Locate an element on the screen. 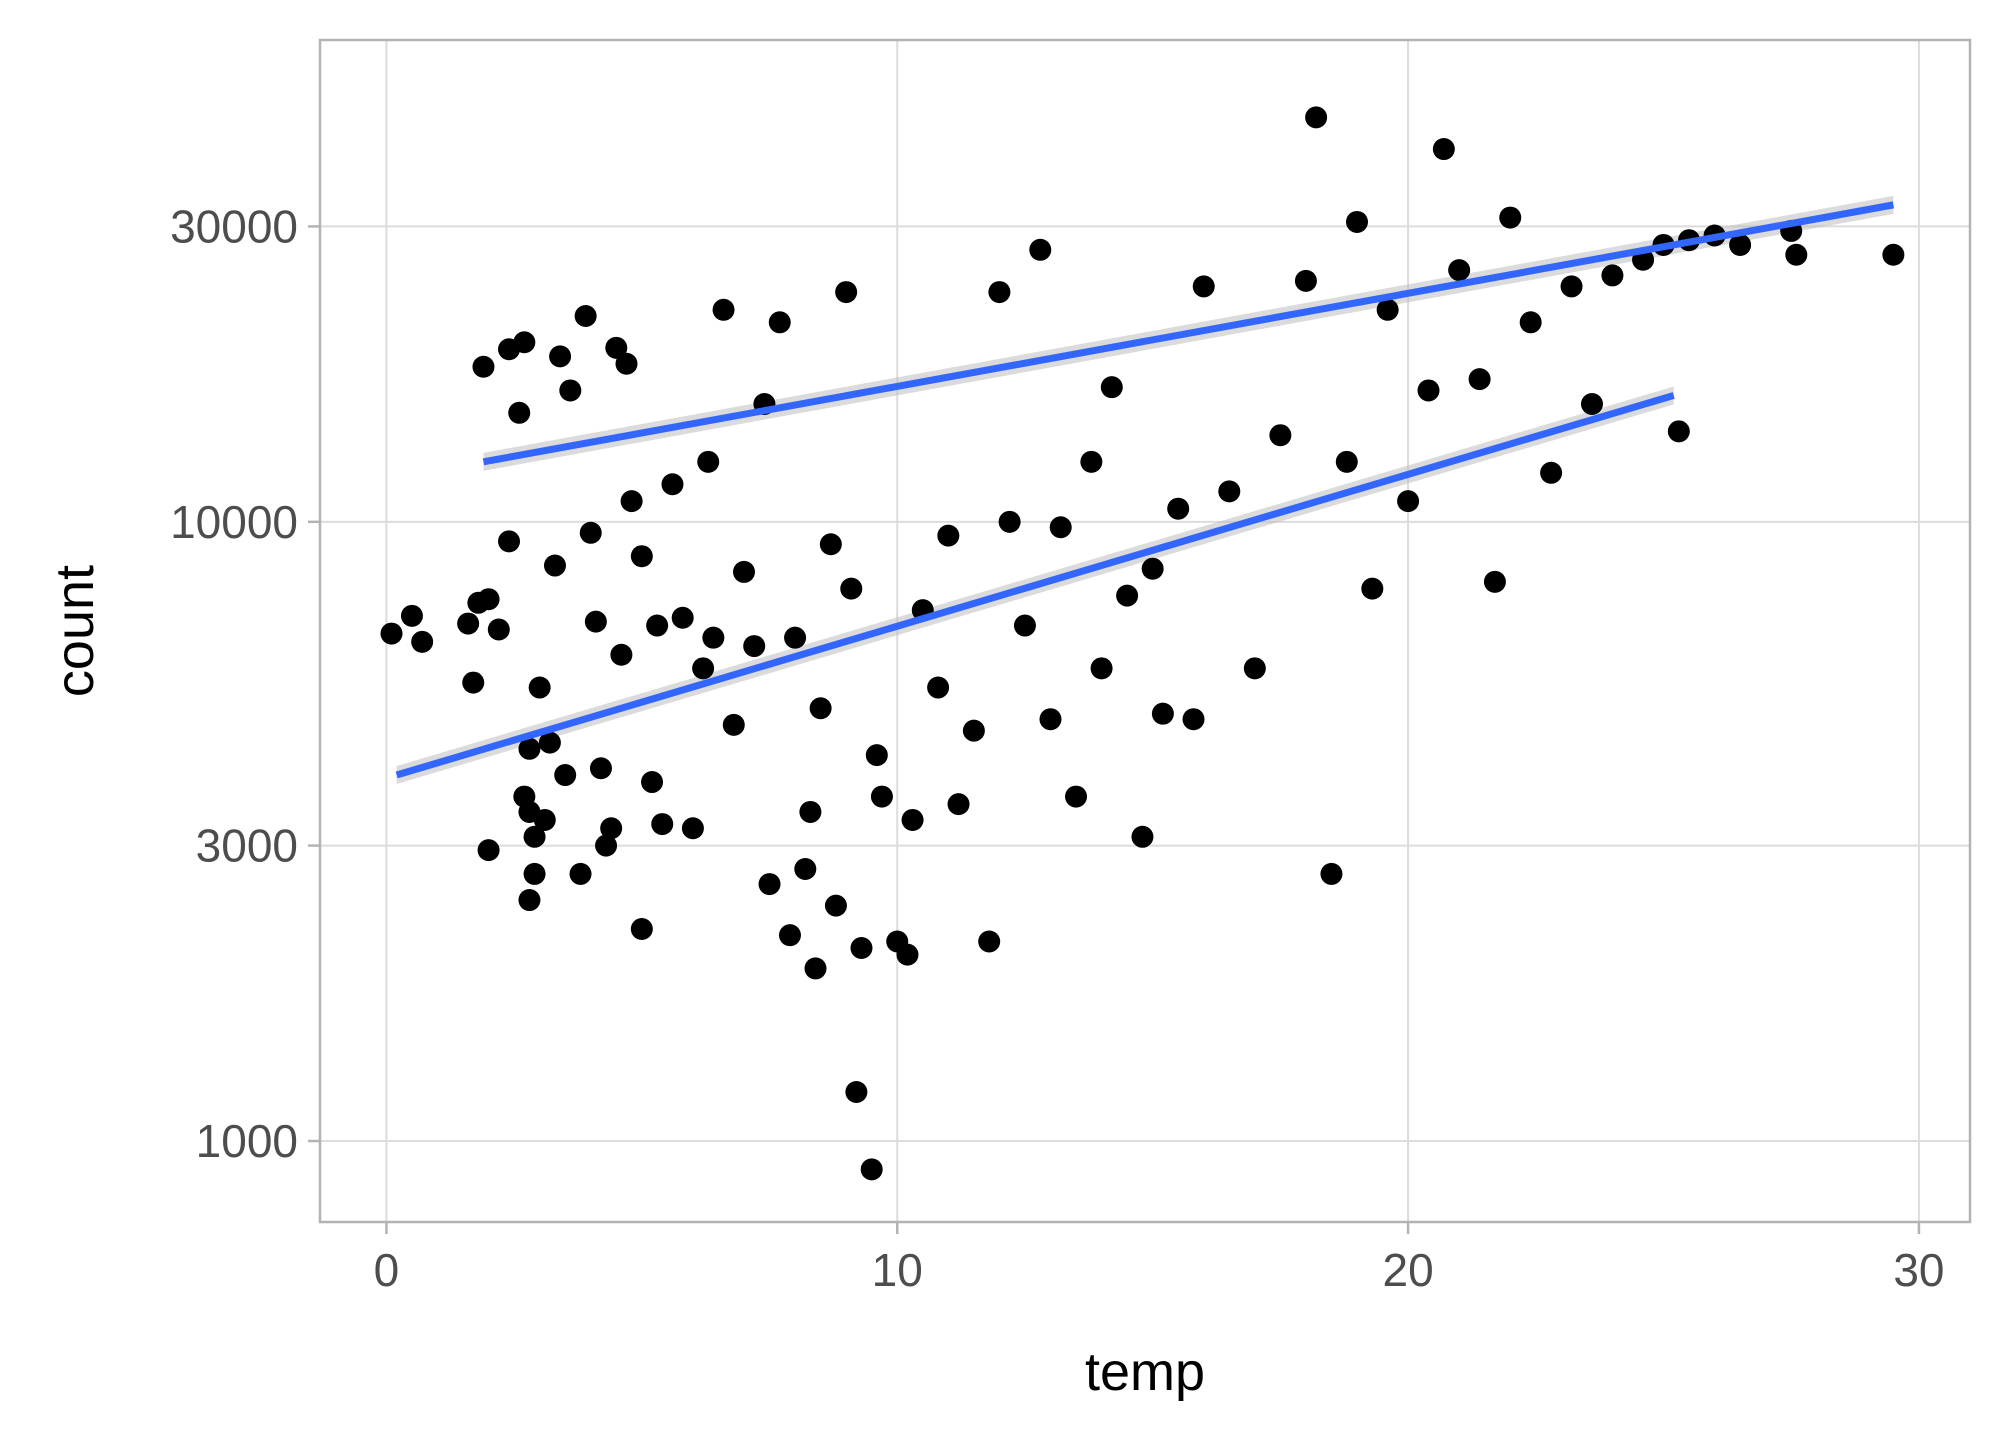  fit-line is located at coordinates (1188, 333).